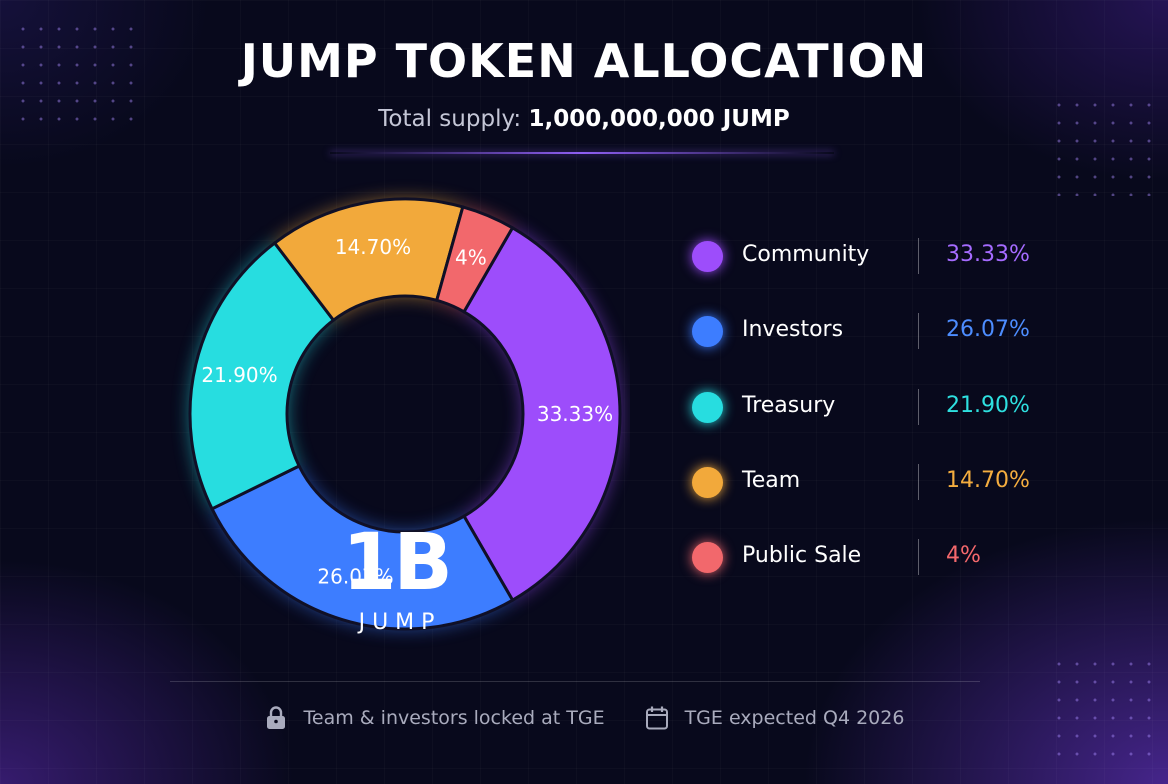 The image size is (1168, 784). What do you see at coordinates (789, 405) in the screenshot?
I see `legend-label-treasury: Treasury` at bounding box center [789, 405].